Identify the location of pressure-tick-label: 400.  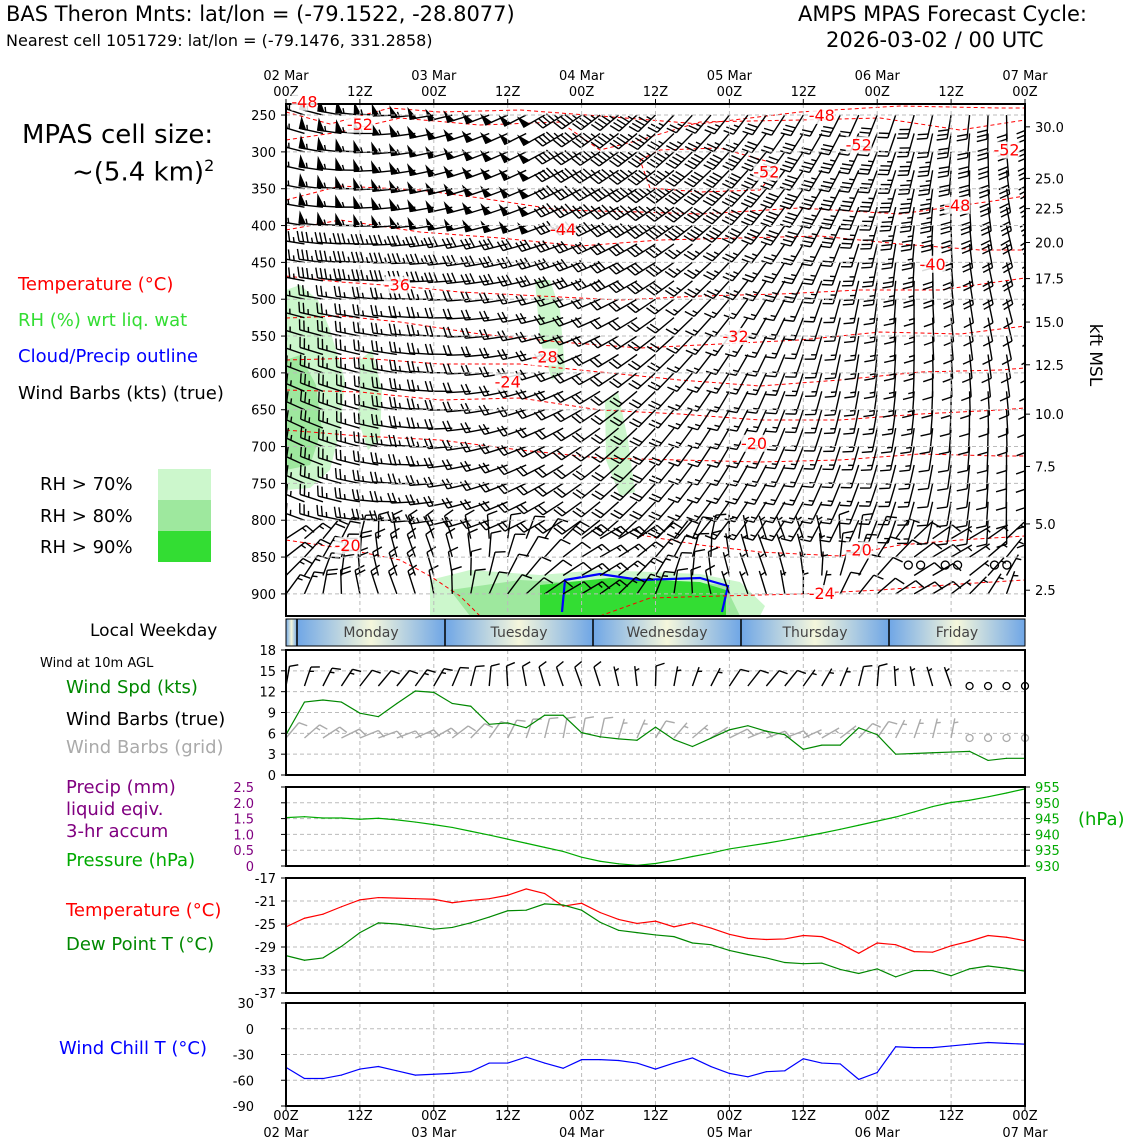
(263, 227).